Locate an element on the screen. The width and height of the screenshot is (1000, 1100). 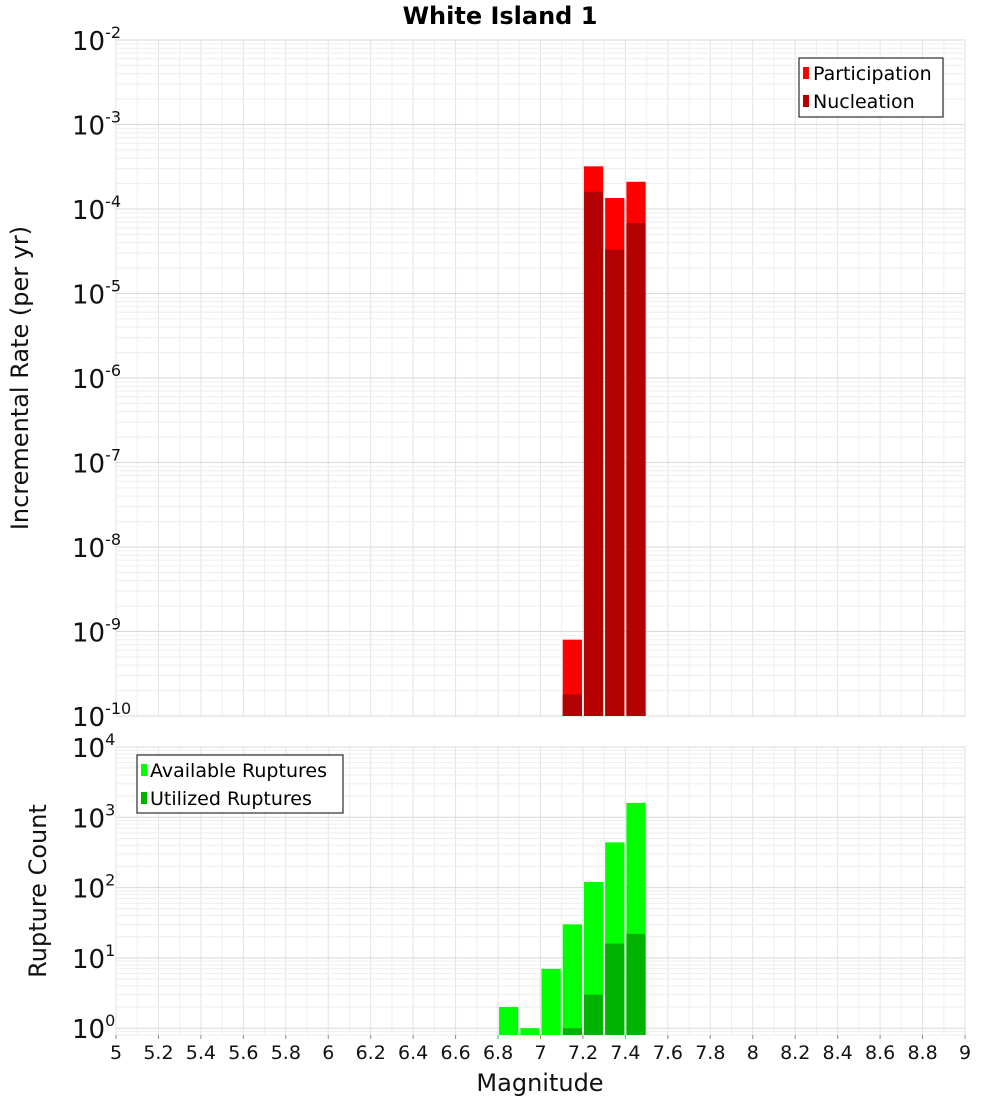
bottom-legend-box is located at coordinates (240, 784).